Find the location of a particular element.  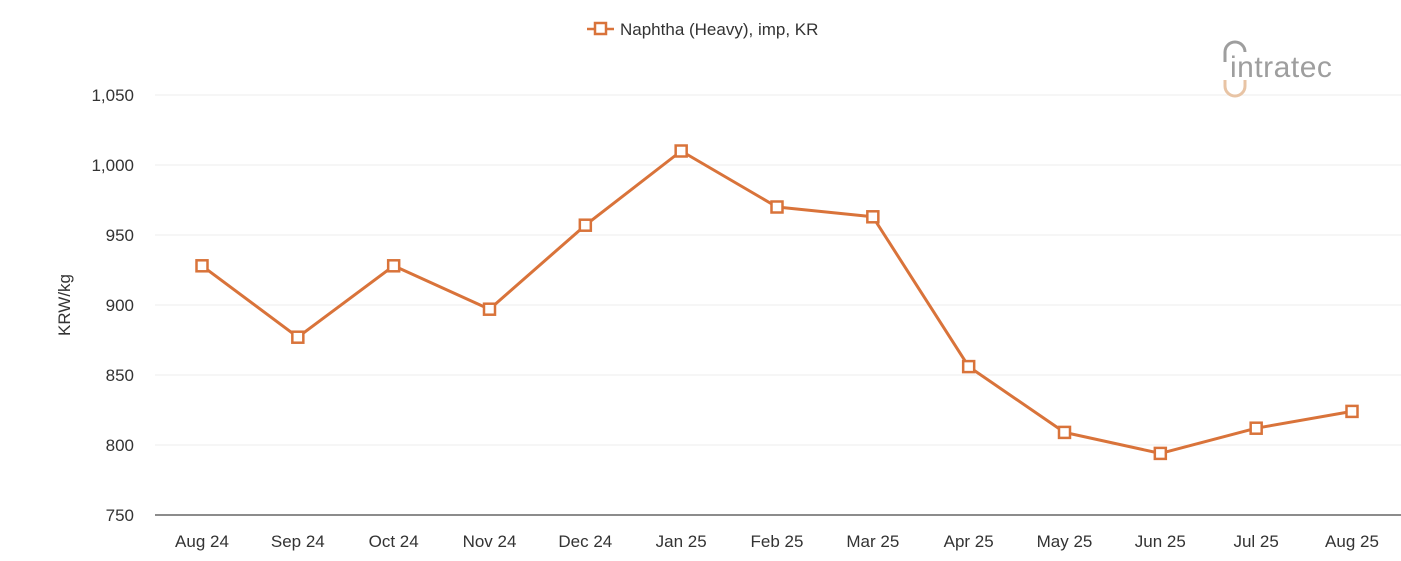

y-tick-label: 1,000 is located at coordinates (112, 165).